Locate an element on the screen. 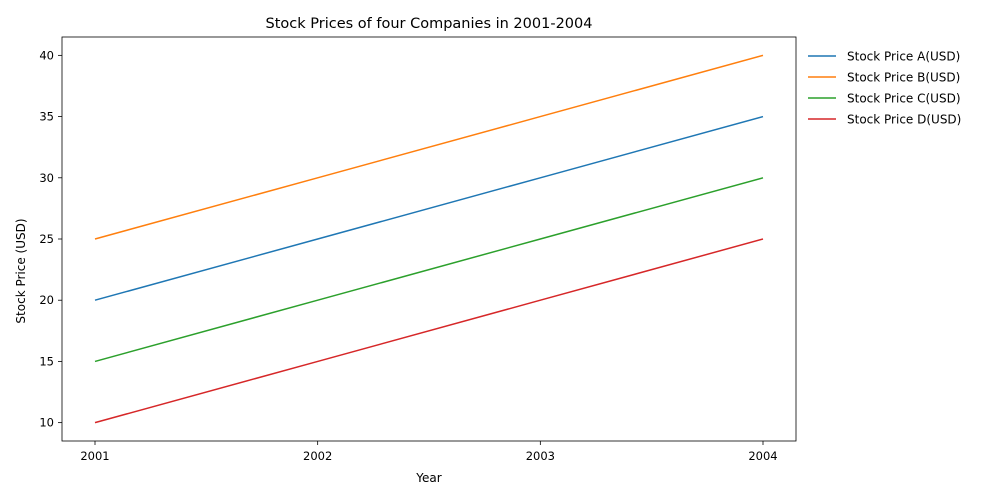  legend-label: Stock Price D(USD) is located at coordinates (904, 120).